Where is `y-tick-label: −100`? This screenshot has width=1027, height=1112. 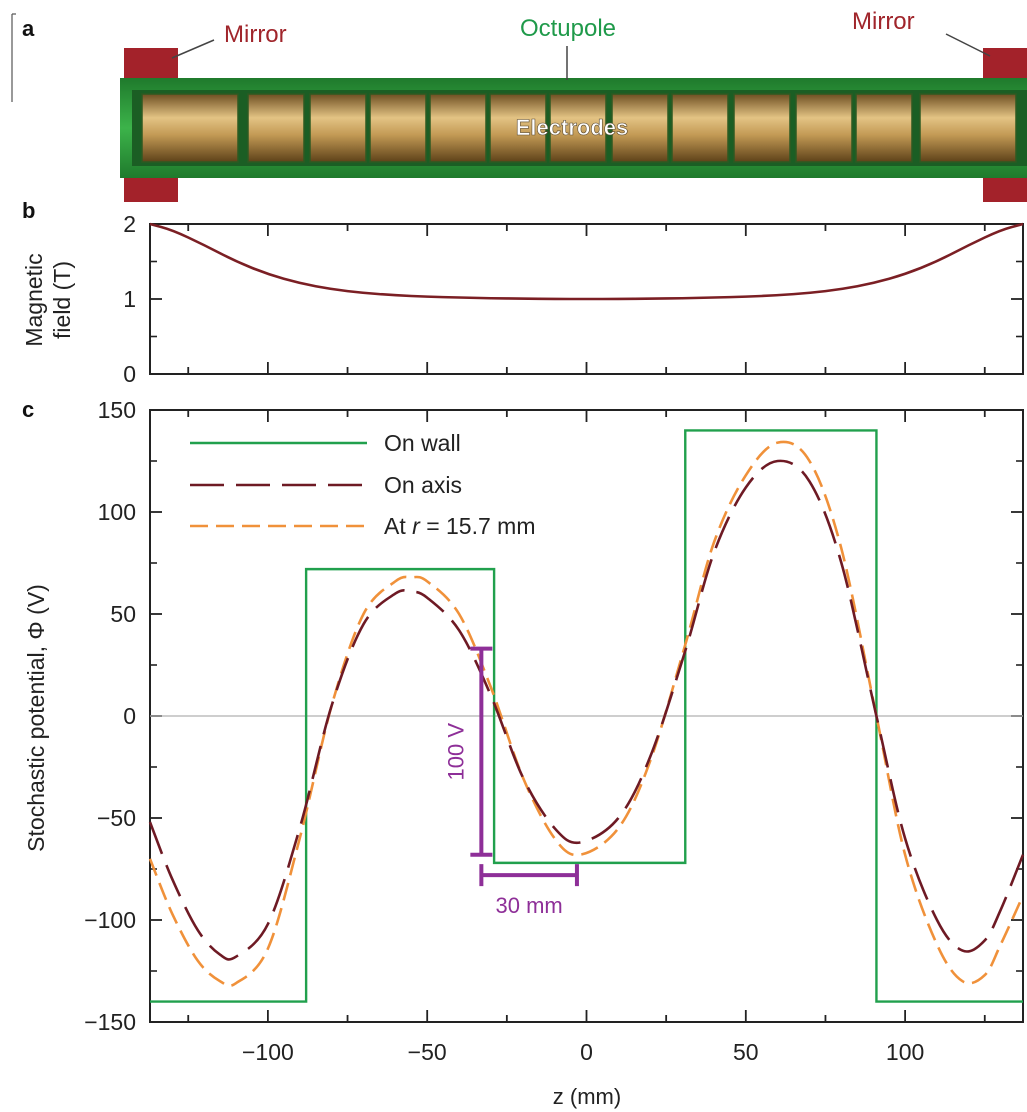
y-tick-label: −100 is located at coordinates (110, 920).